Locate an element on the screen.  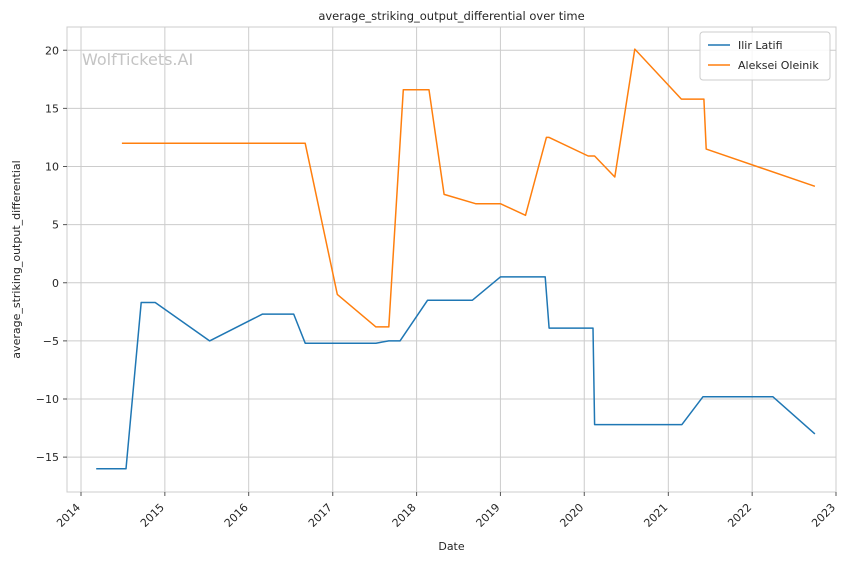
y-tick-labels: −15 −10 −5 0 5 10 15 20 is located at coordinates (51, 254).